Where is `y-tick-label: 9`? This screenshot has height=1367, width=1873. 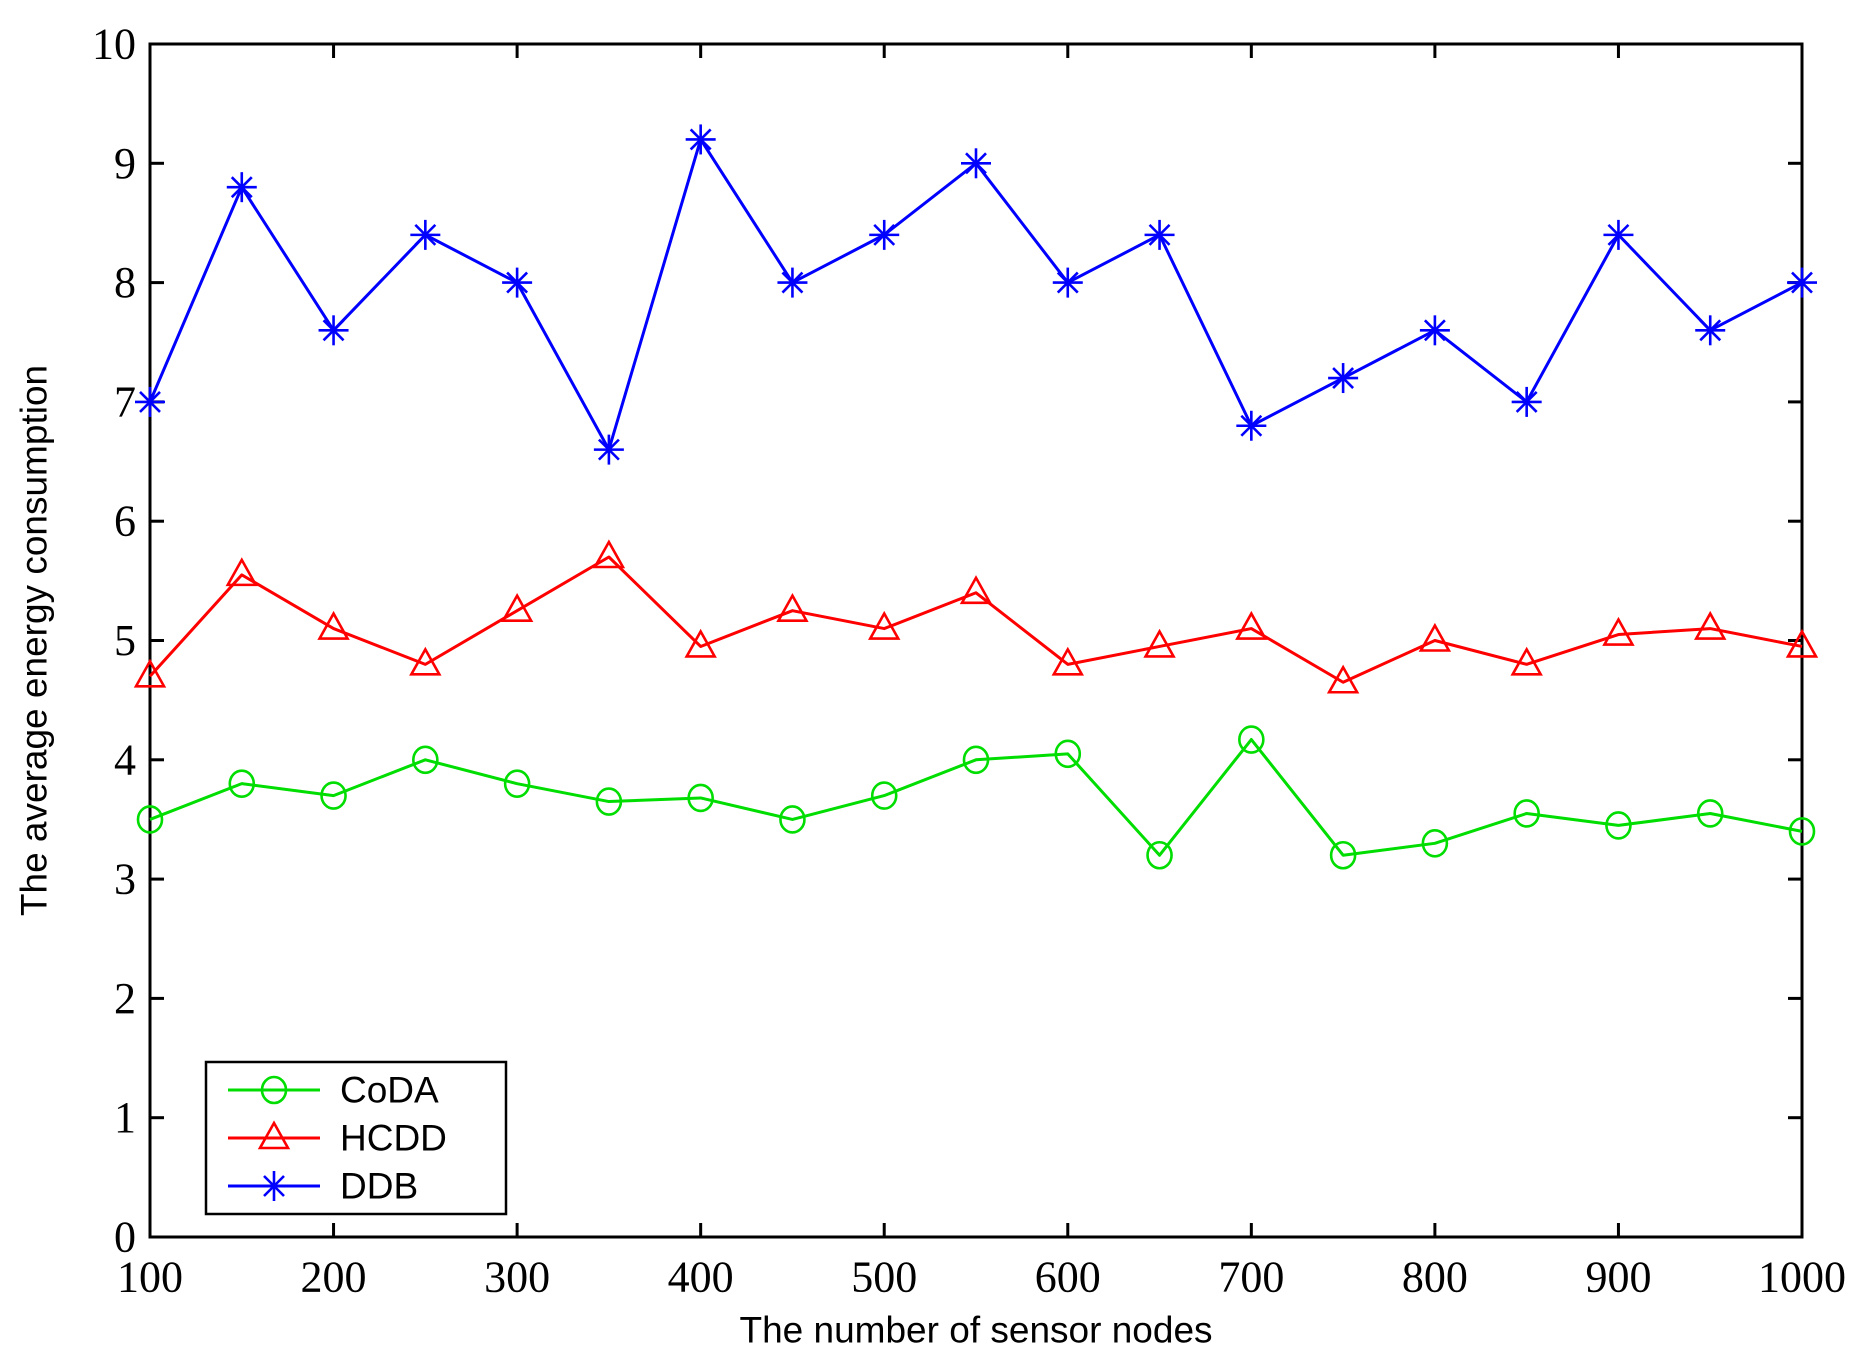 y-tick-label: 9 is located at coordinates (125, 163).